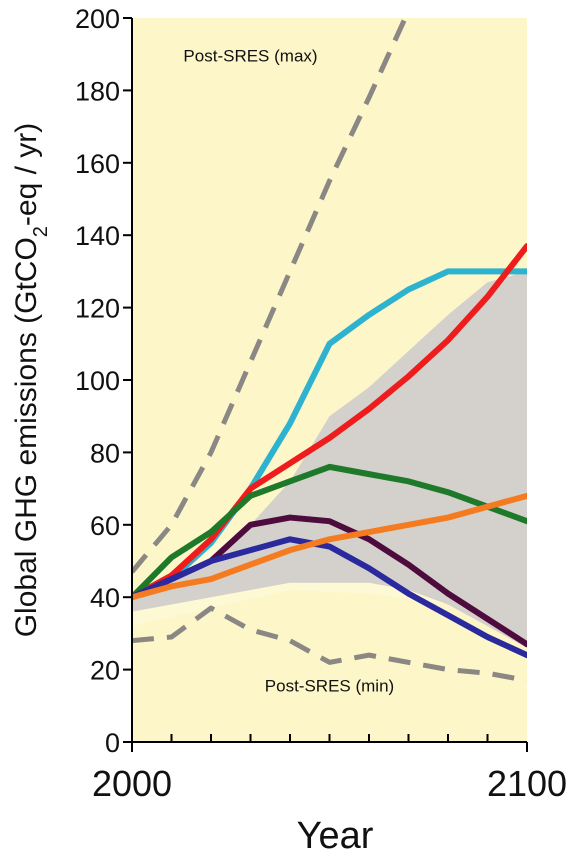 The image size is (575, 851). Describe the element at coordinates (329, 685) in the screenshot. I see `annotation-label: Post-SRES (min)` at that location.